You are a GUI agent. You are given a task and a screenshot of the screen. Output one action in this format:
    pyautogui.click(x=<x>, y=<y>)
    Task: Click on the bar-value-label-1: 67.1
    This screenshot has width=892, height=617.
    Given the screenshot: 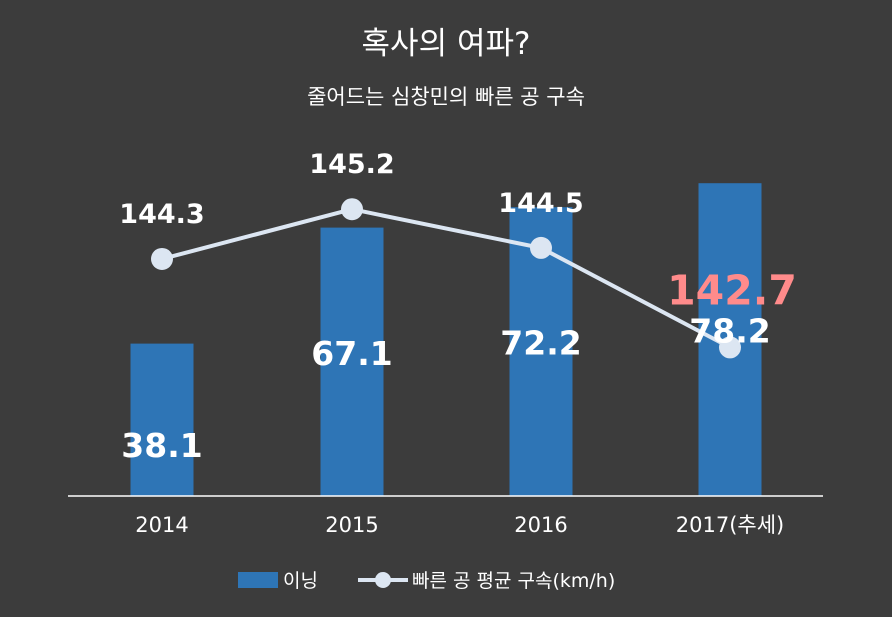 What is the action you would take?
    pyautogui.click(x=351, y=353)
    